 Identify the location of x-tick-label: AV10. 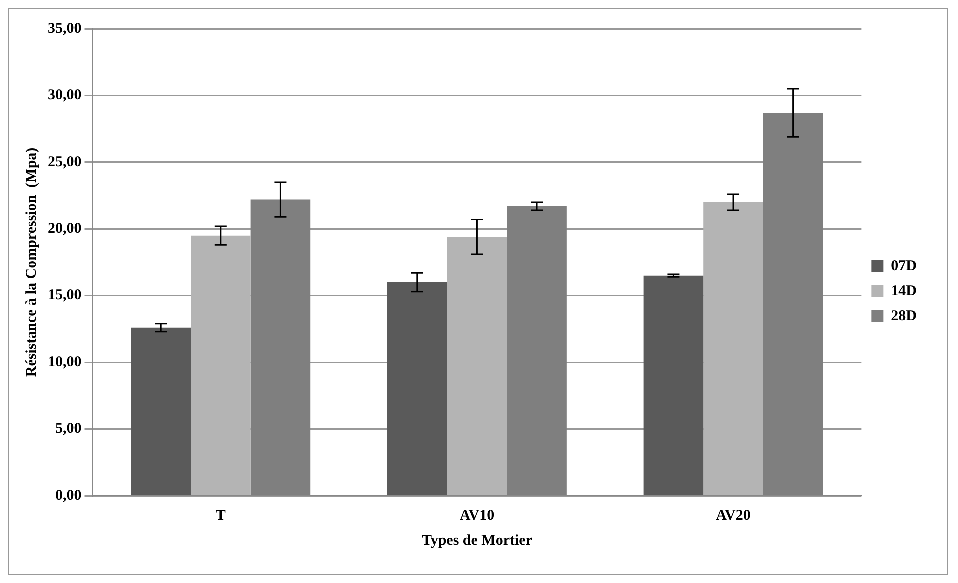
(477, 516).